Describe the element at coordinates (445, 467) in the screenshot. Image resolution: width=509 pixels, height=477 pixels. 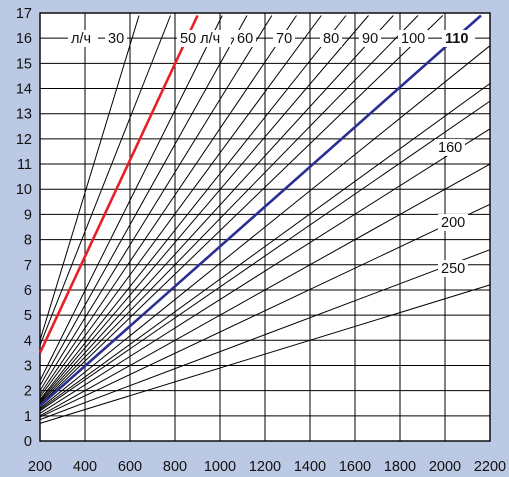
I see `x-tick-label: 2000` at that location.